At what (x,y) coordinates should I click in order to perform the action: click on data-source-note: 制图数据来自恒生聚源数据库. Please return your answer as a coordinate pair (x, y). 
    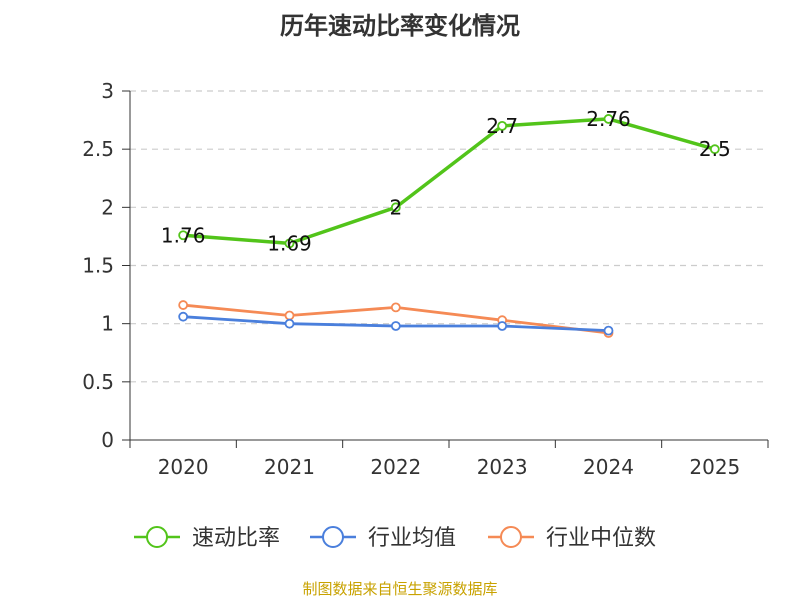
    Looking at the image, I should click on (400, 589).